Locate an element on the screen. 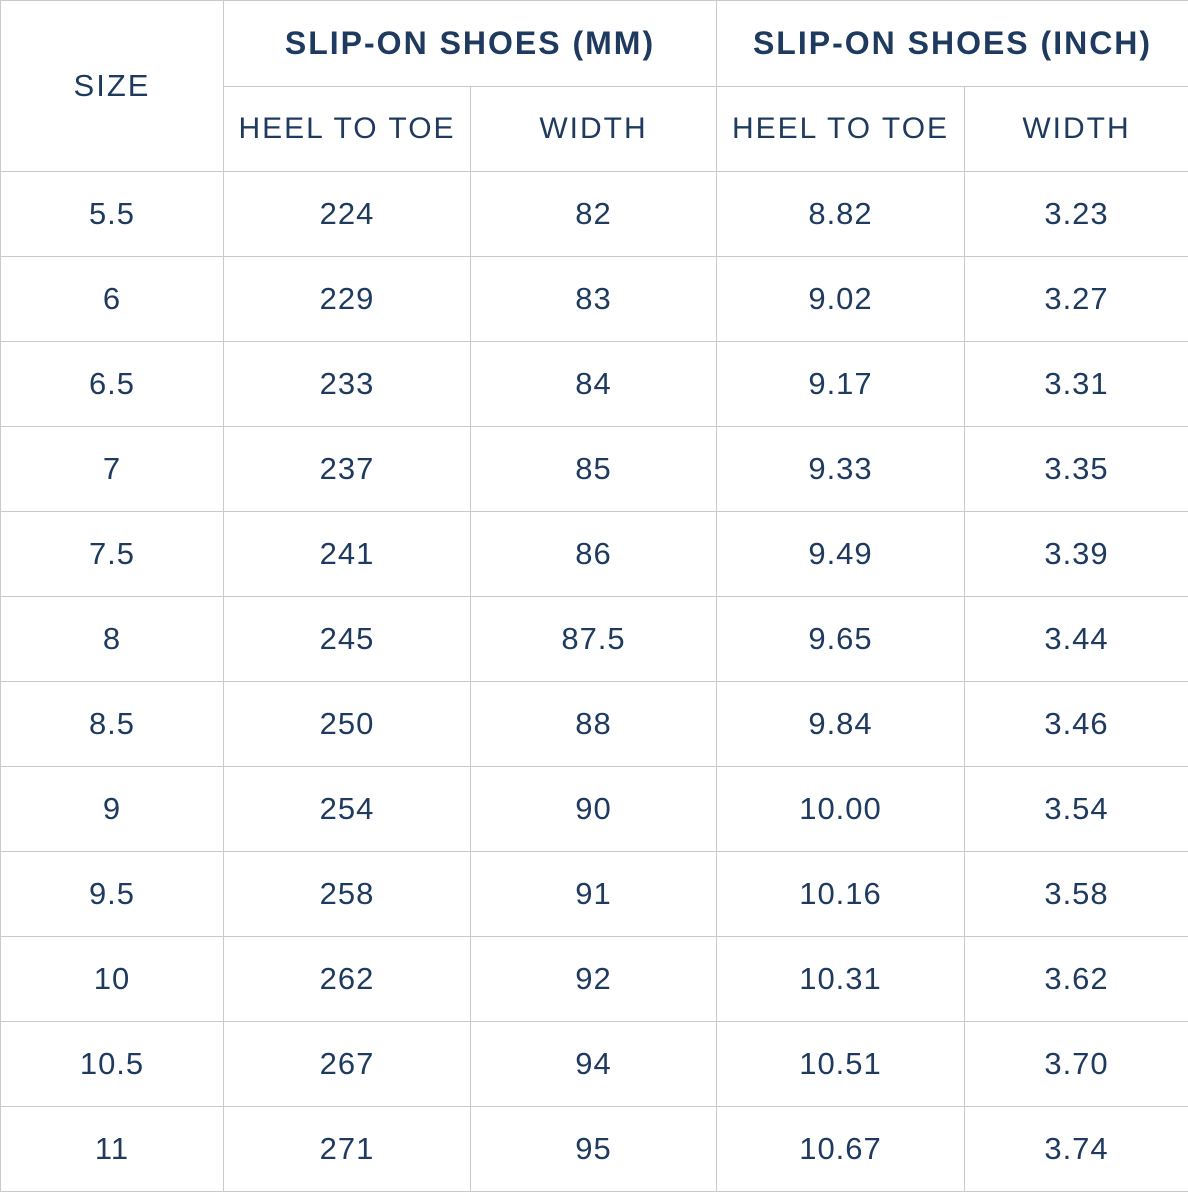 This screenshot has width=1188, height=1193. cell-mm-width: 84 is located at coordinates (593, 384).